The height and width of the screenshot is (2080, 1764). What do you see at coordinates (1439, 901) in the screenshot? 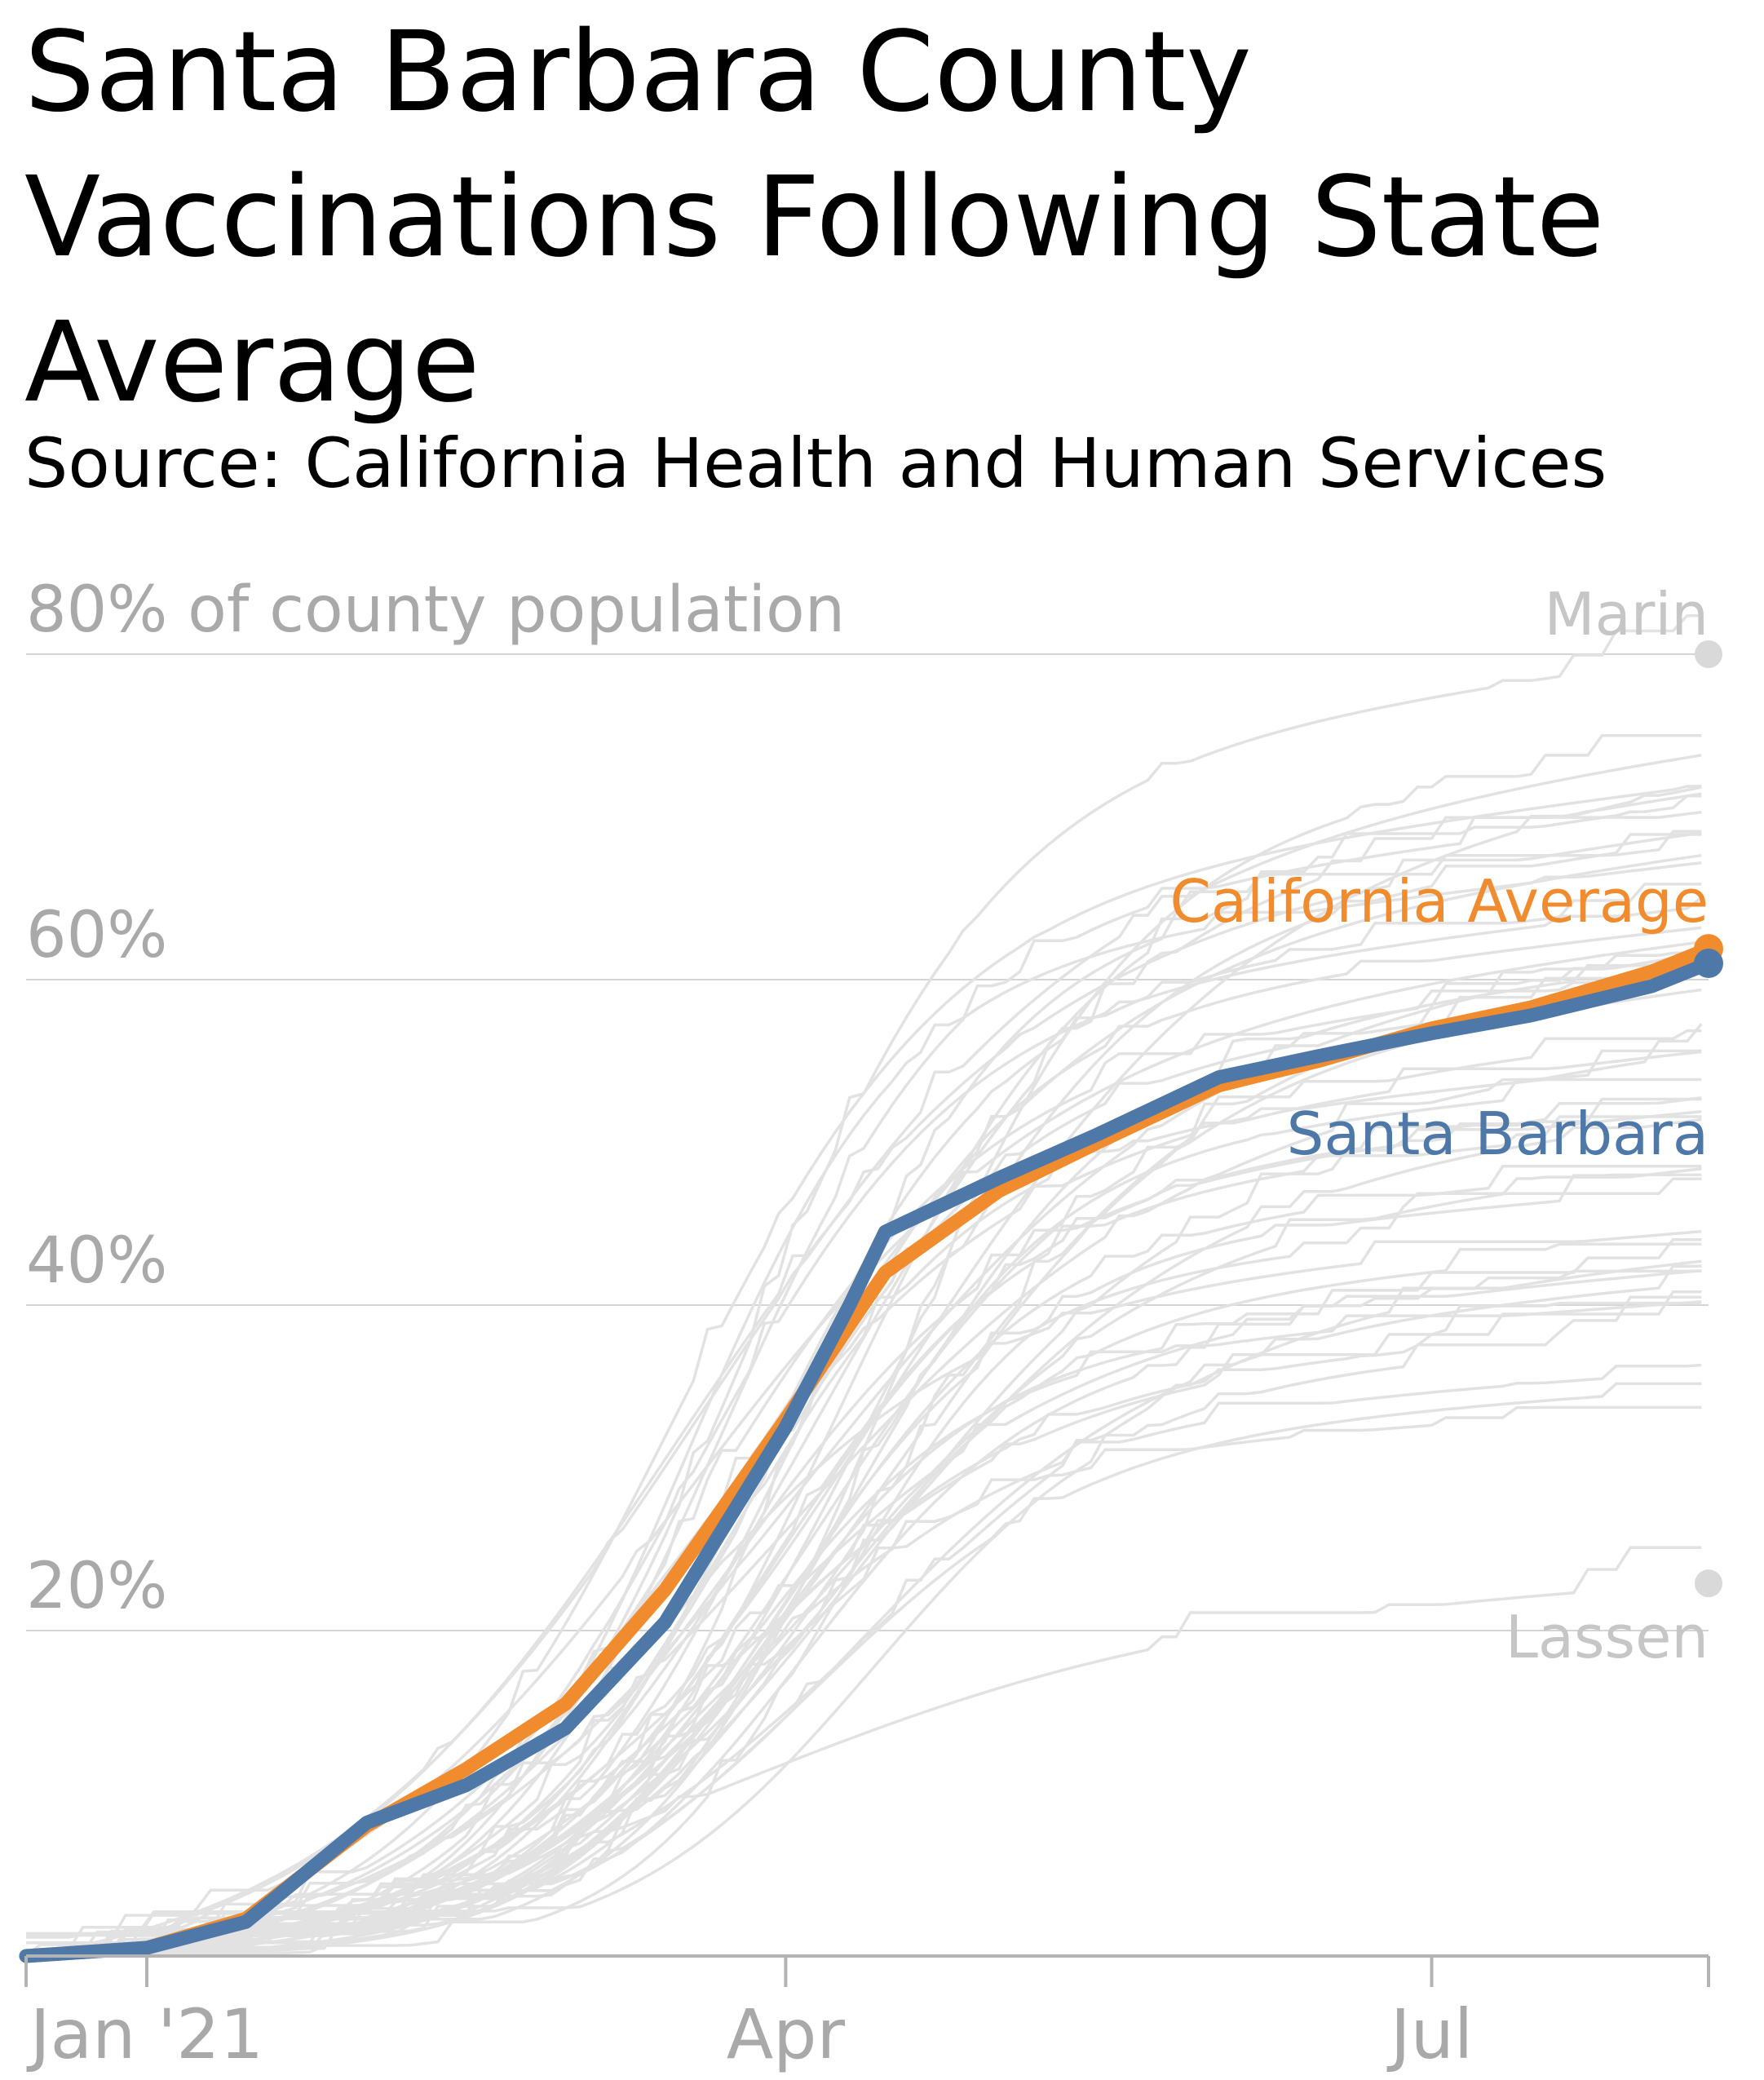
I see `california-average-label: California Average` at bounding box center [1439, 901].